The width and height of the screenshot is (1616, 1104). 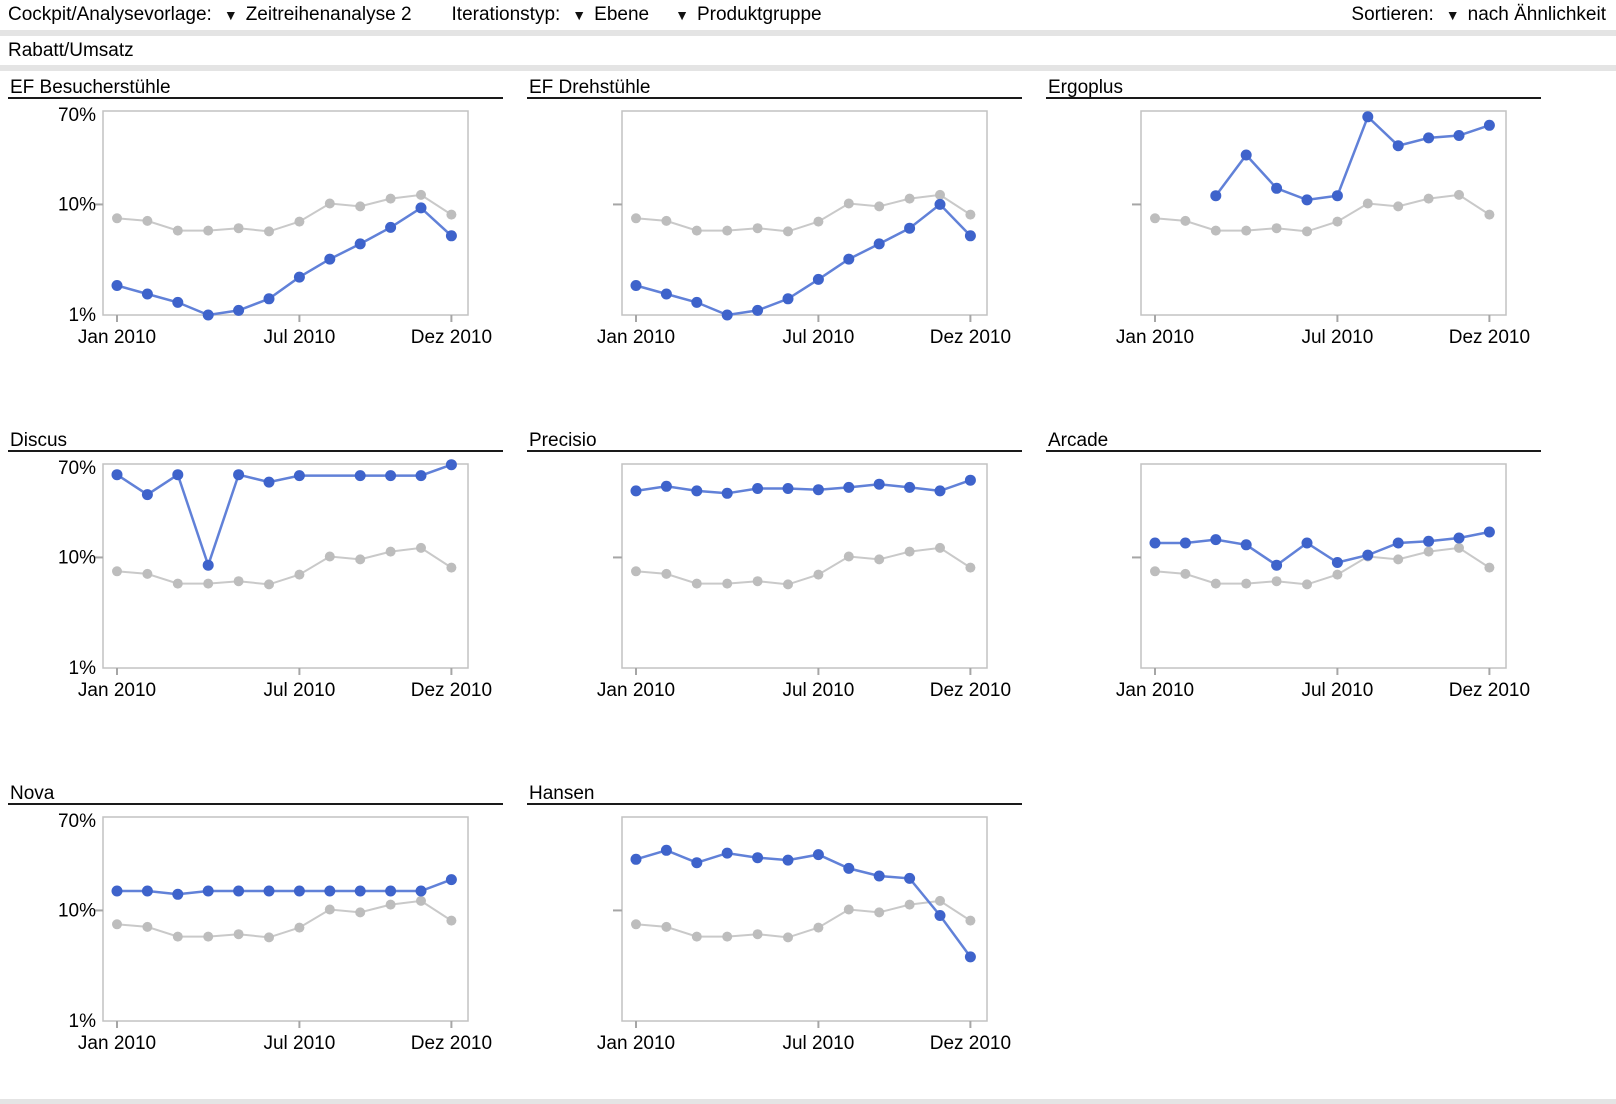 I want to click on chevron-down-icon: ▼, so click(x=579, y=15).